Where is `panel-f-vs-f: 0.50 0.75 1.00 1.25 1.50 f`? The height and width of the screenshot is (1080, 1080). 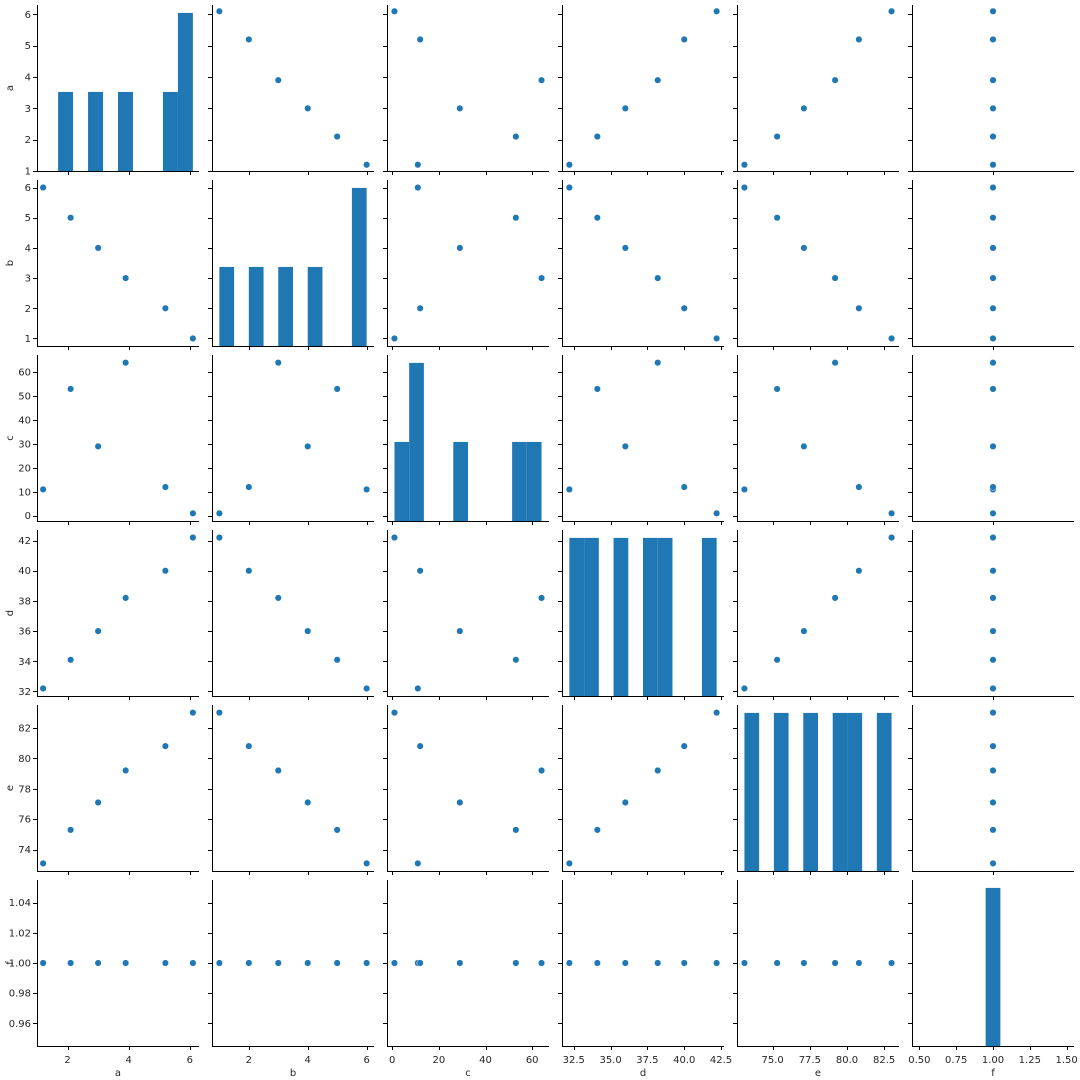 panel-f-vs-f: 0.50 0.75 1.00 1.25 1.50 f is located at coordinates (993, 979).